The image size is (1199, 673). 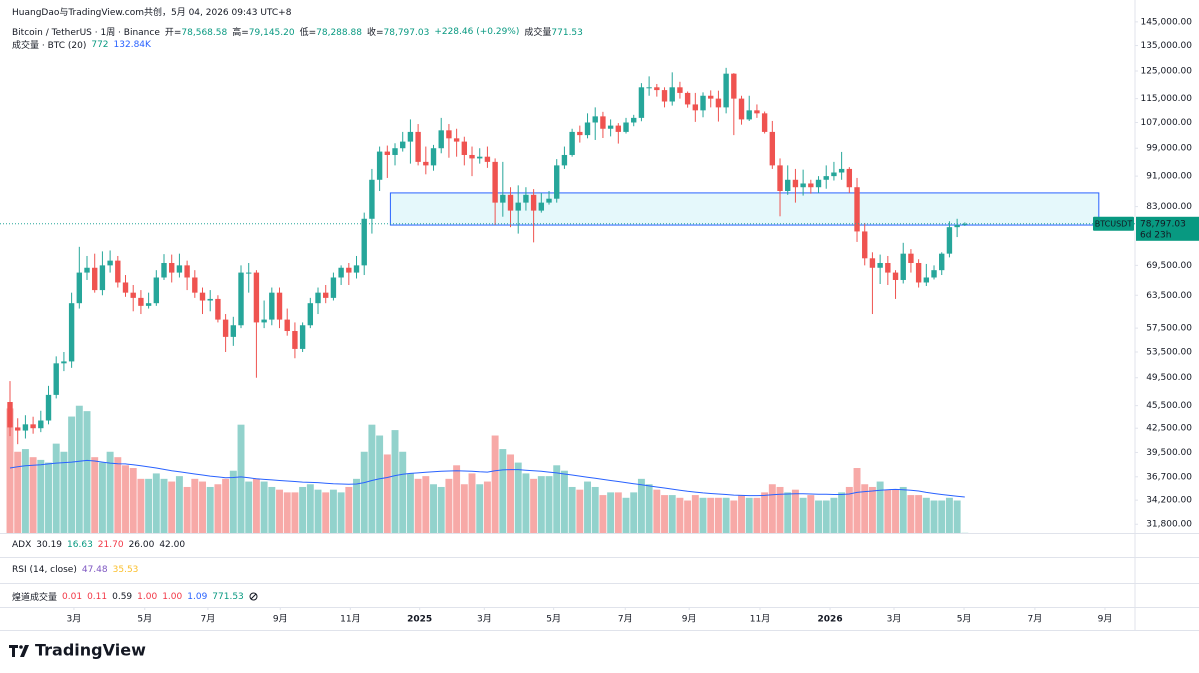 What do you see at coordinates (1169, 149) in the screenshot?
I see `y-tick-label: 99,000.00` at bounding box center [1169, 149].